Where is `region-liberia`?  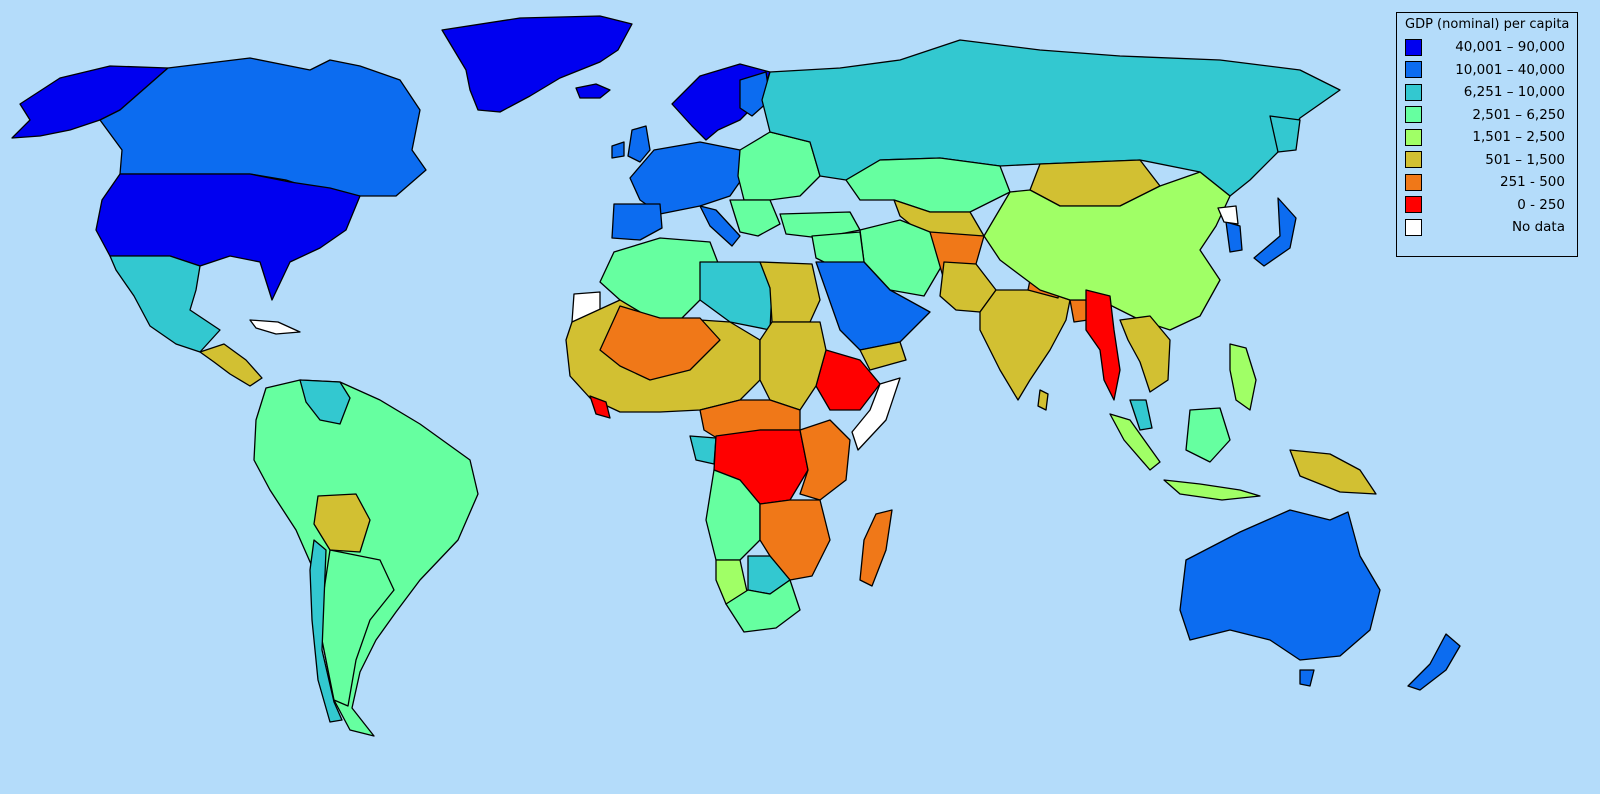 region-liberia is located at coordinates (600, 407).